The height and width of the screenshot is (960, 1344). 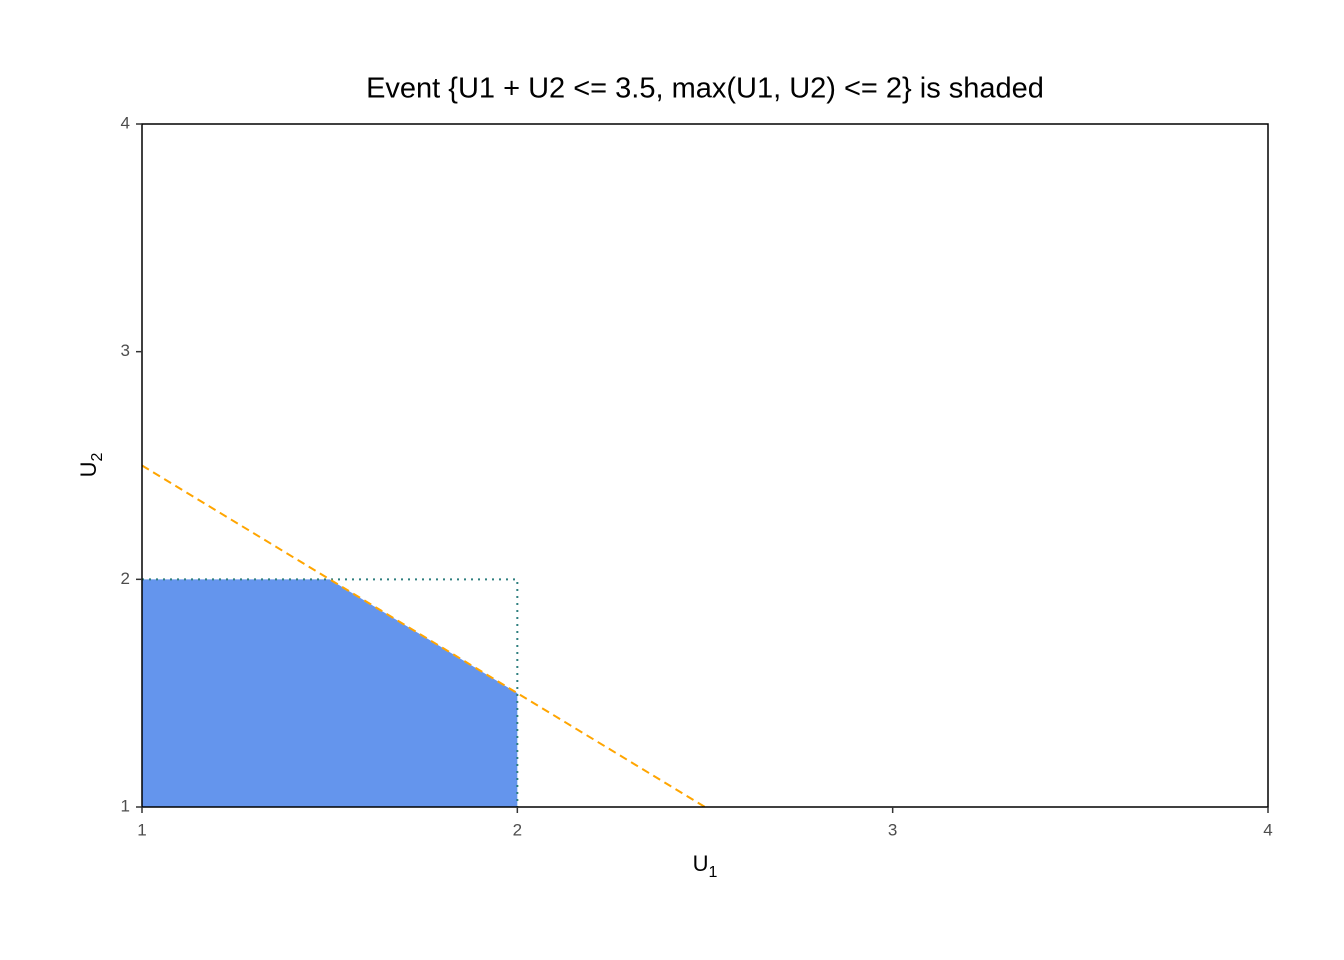 I want to click on y-tick-label: 1, so click(x=125, y=805).